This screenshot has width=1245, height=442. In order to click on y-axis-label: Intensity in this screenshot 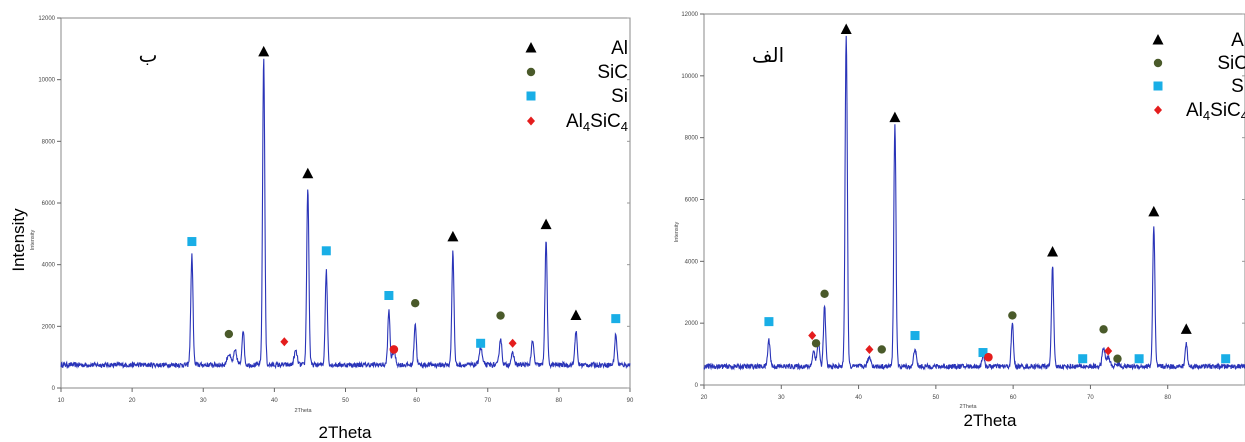, I will do `click(18, 240)`.